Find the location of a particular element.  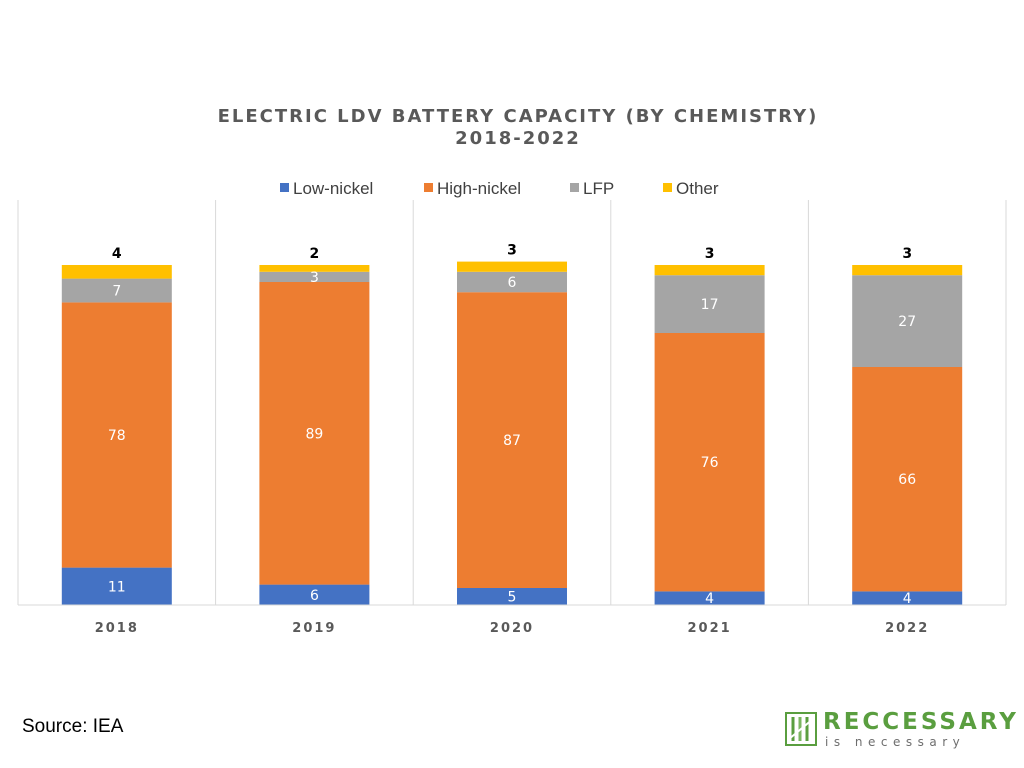

data-label-other-2019: 2 is located at coordinates (315, 254).